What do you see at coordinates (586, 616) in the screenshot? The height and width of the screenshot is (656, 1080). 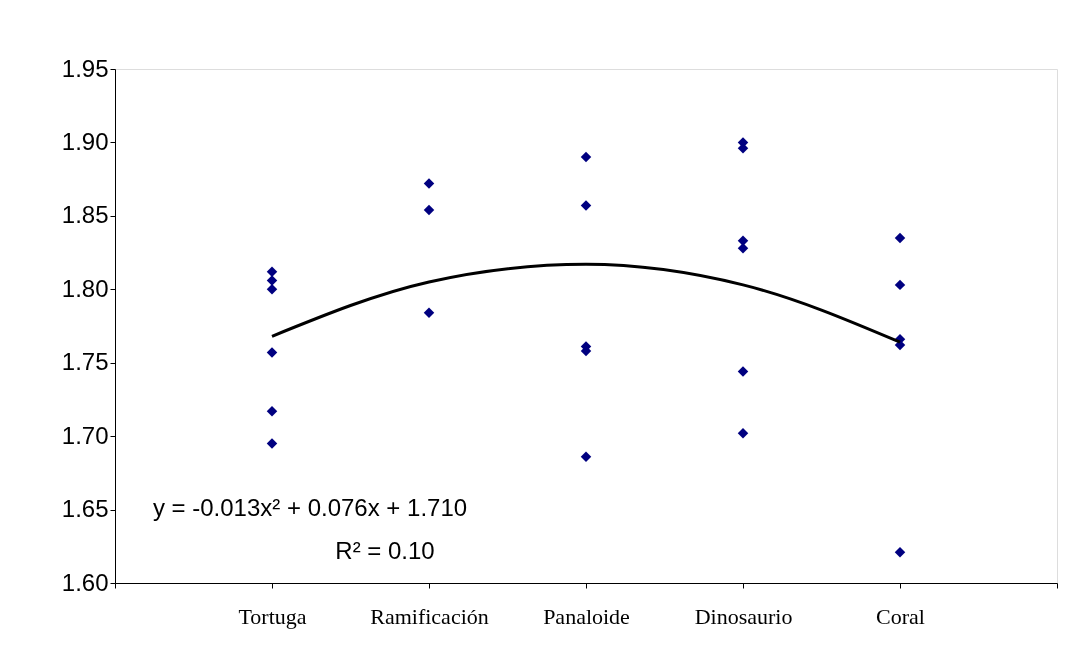 I see `x-tick-label: Panaloide` at bounding box center [586, 616].